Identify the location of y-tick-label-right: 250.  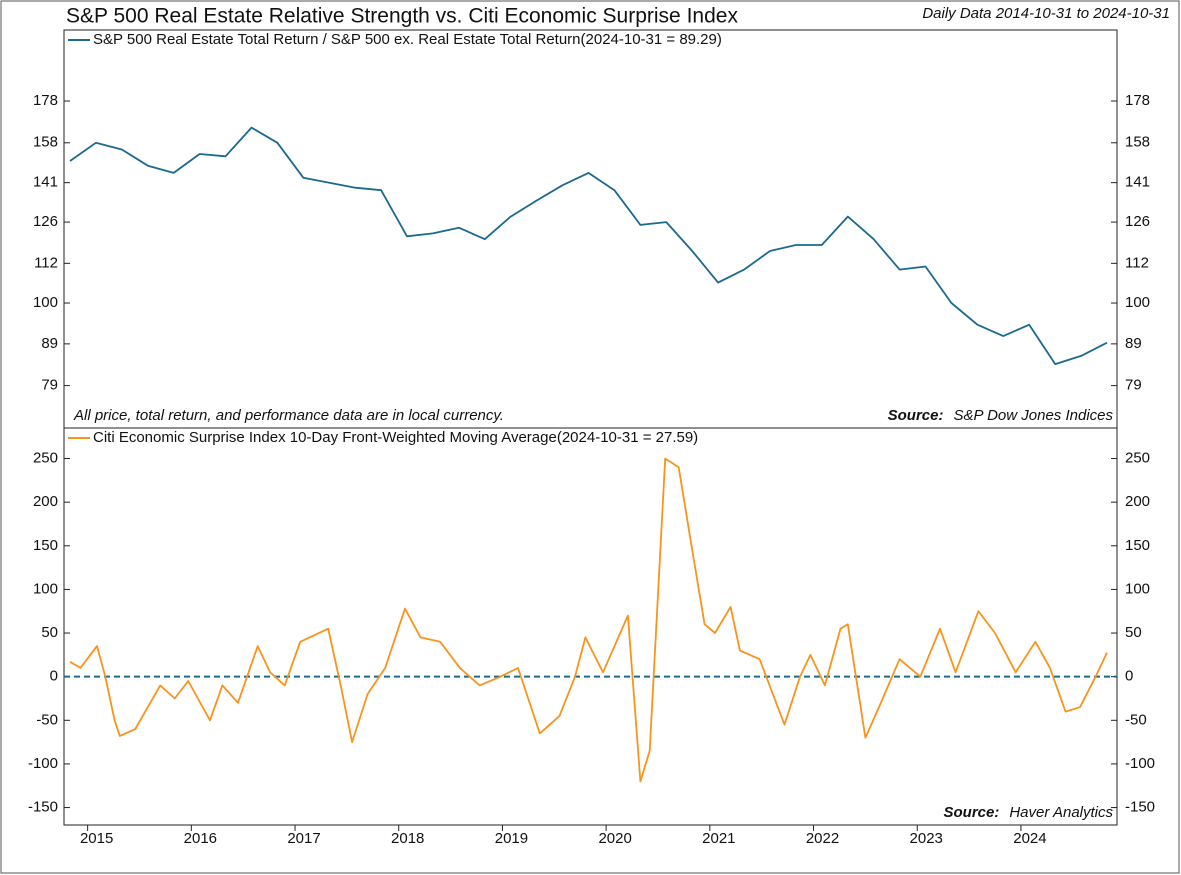
(1137, 458).